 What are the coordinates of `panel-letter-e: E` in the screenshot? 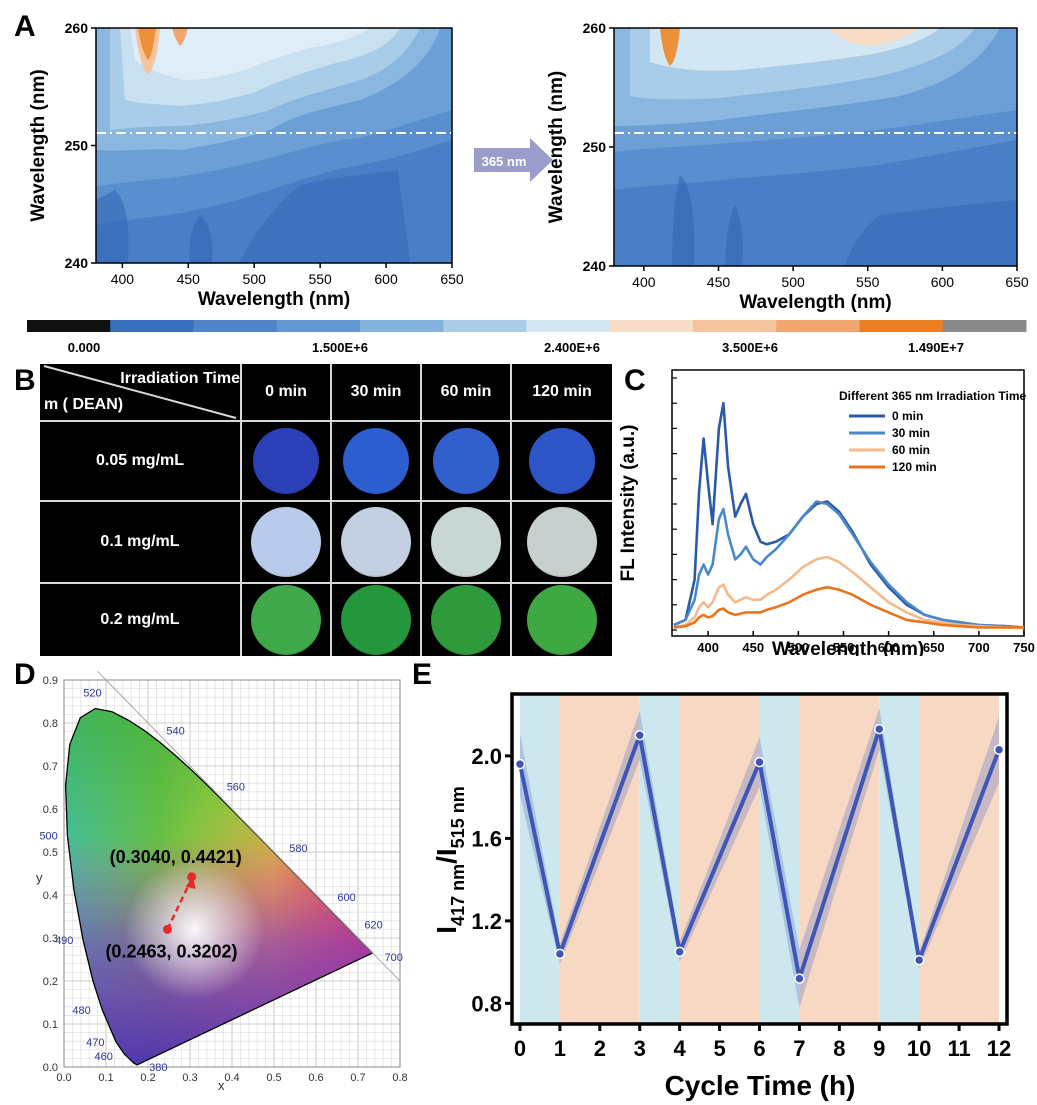 It's located at (422, 674).